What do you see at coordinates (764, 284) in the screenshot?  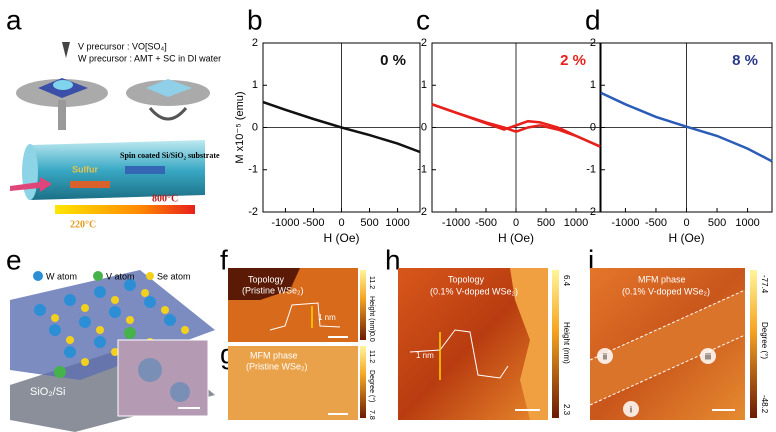 I see `cbar-max: -77.4` at bounding box center [764, 284].